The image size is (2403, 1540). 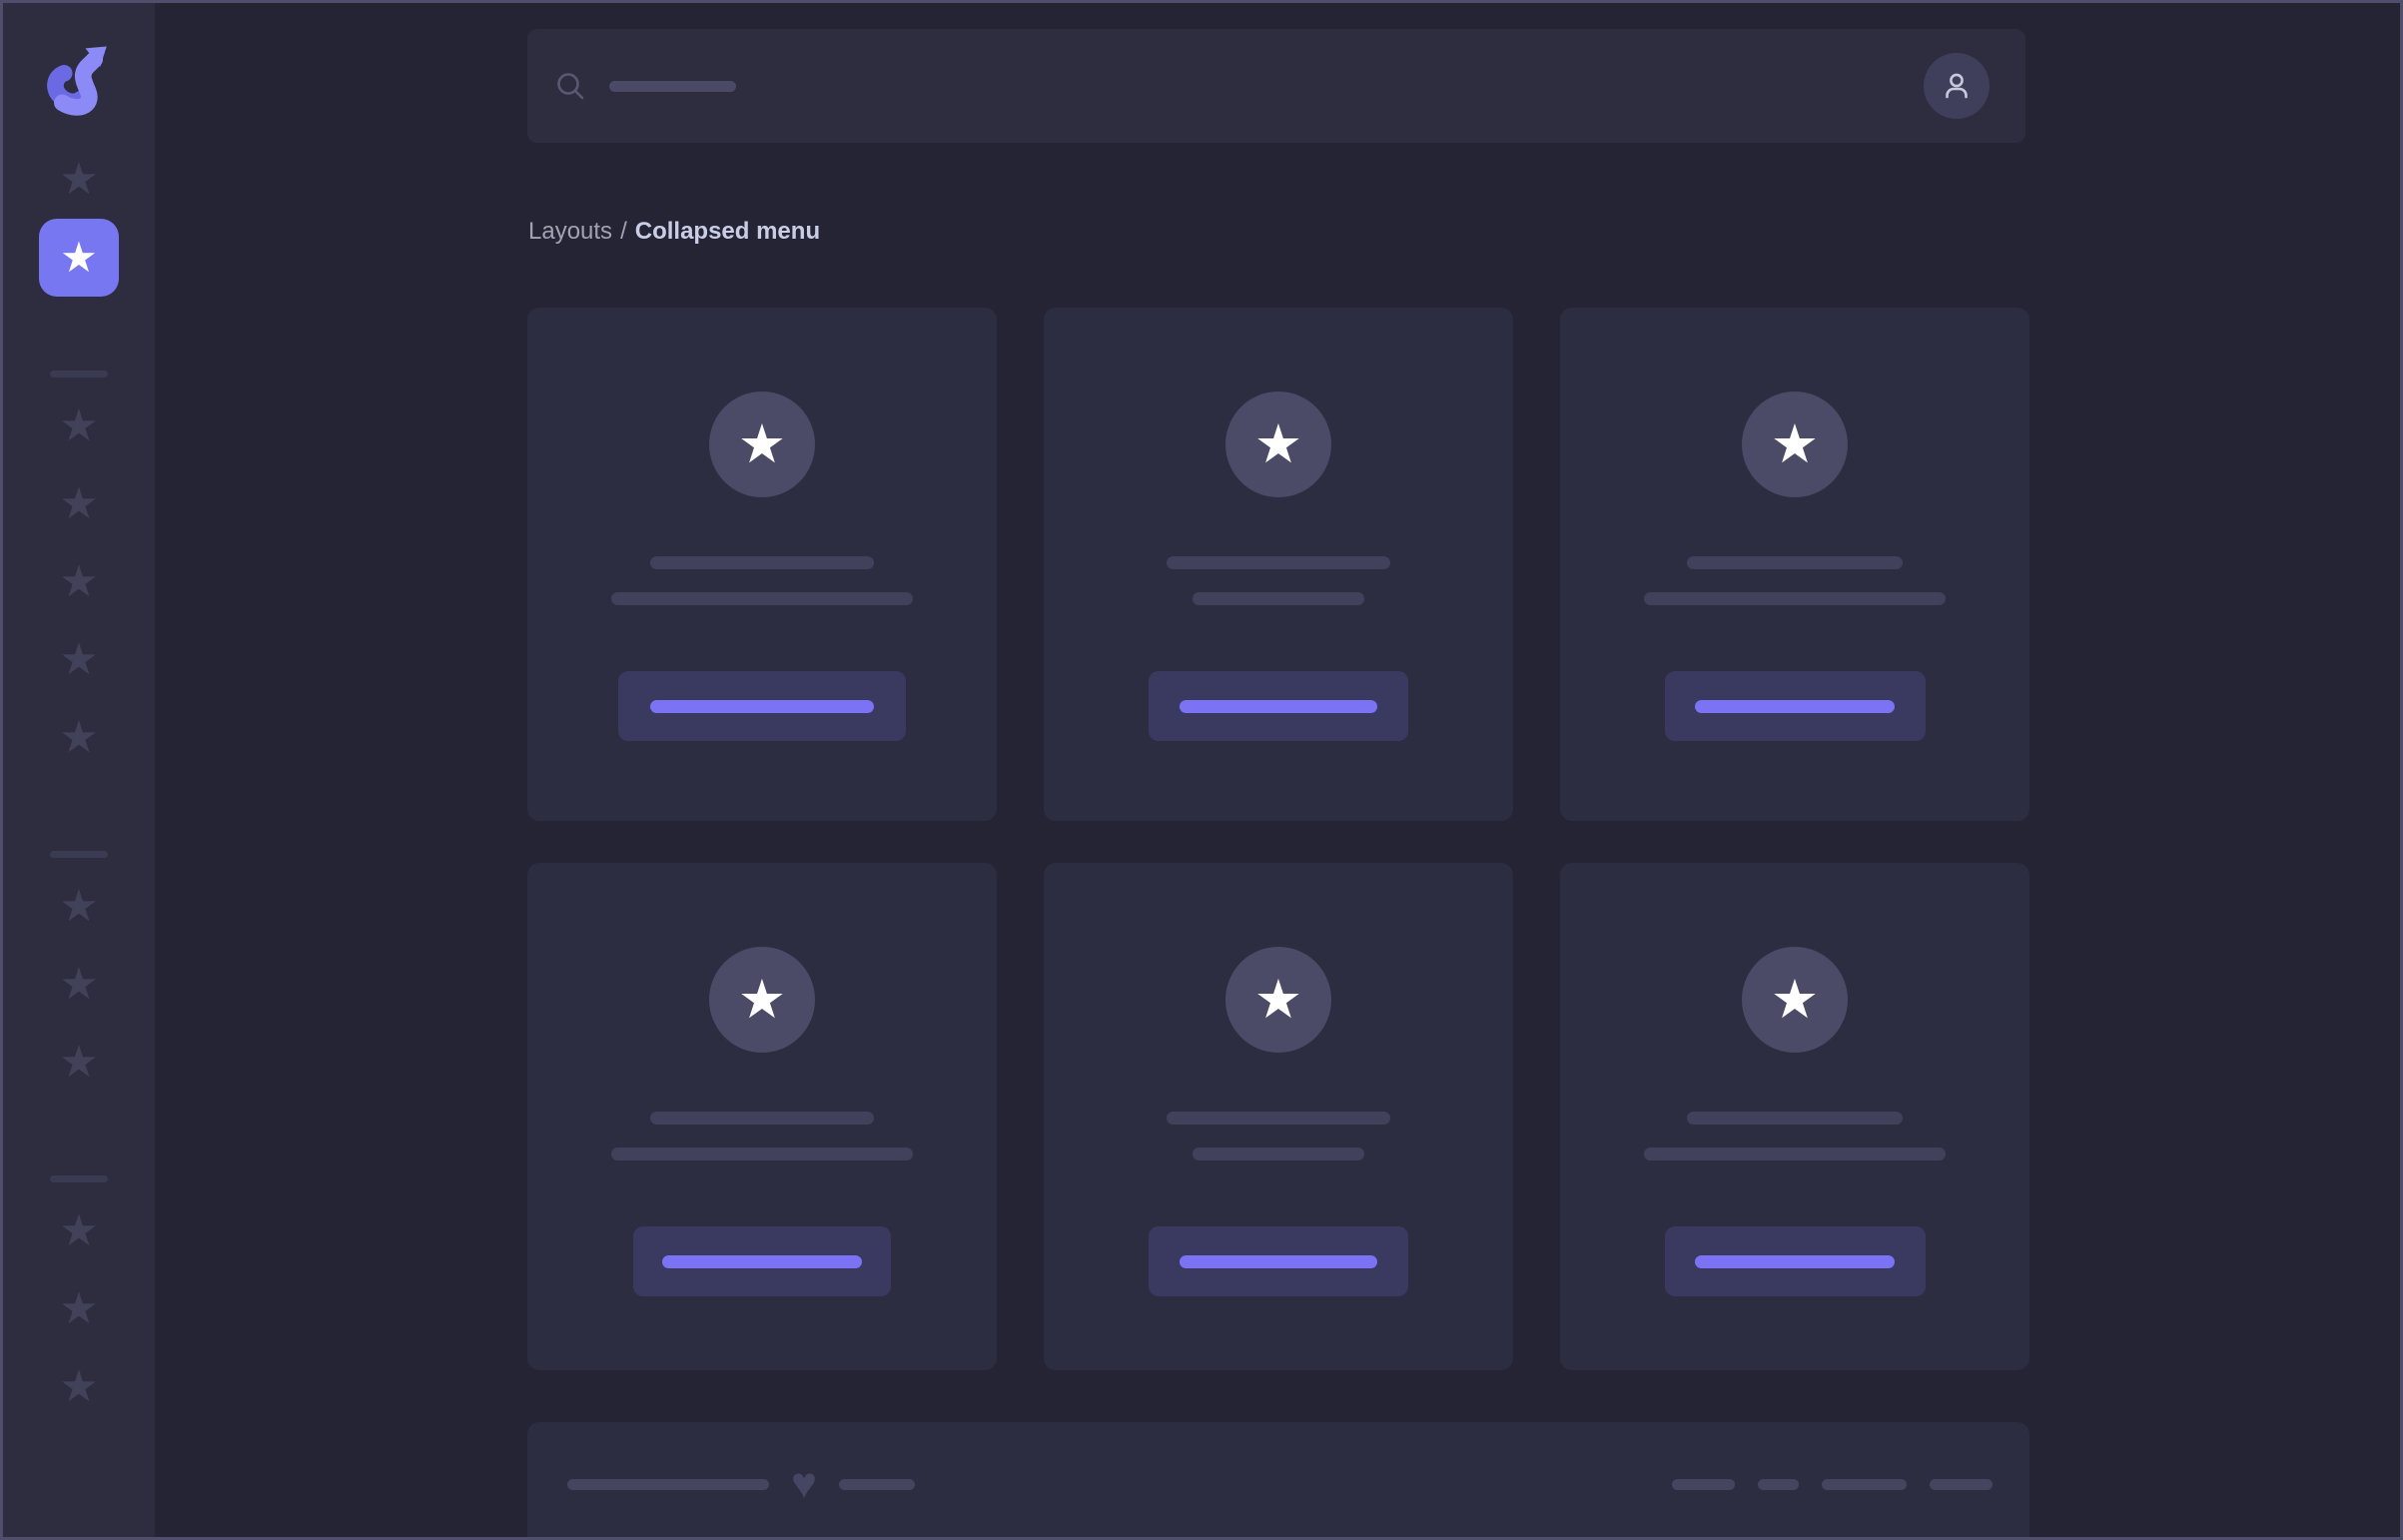 I want to click on footer-bar: ♥, so click(x=1278, y=1479).